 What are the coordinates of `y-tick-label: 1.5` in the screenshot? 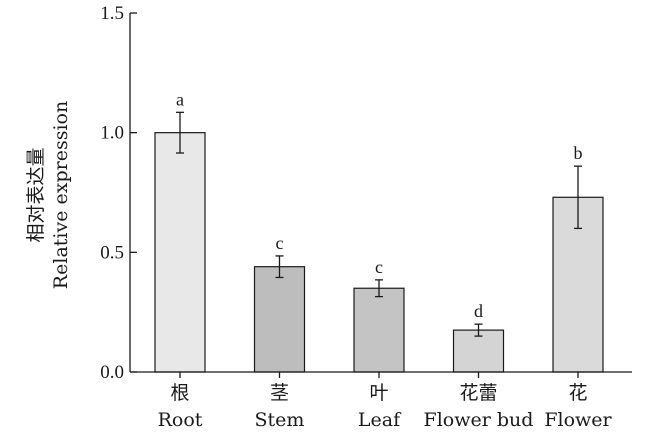 It's located at (112, 13).